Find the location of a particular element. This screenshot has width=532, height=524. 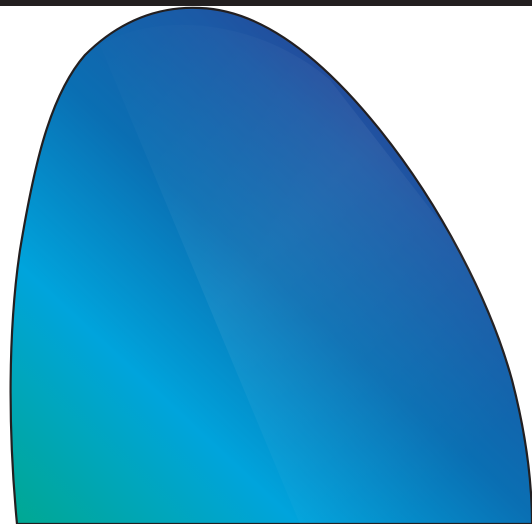

top-border is located at coordinates (266, 3).